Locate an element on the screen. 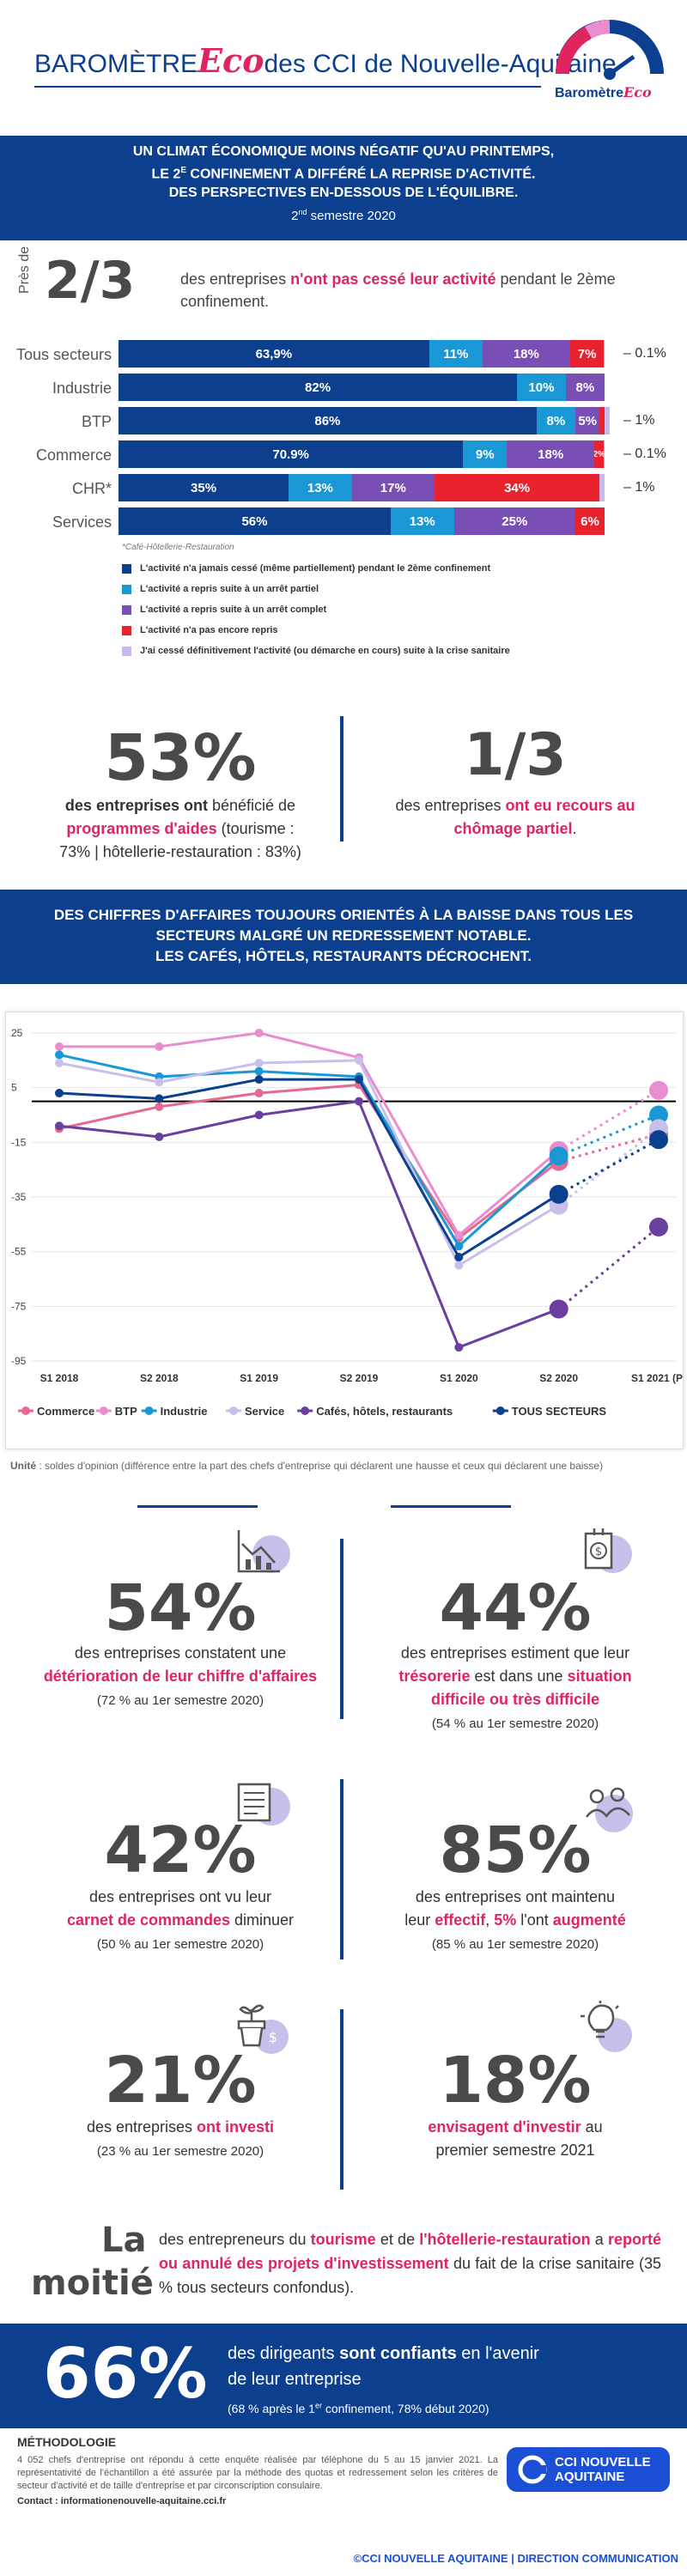 This screenshot has height=2576, width=687. bar-segment: 70.9% is located at coordinates (291, 454).